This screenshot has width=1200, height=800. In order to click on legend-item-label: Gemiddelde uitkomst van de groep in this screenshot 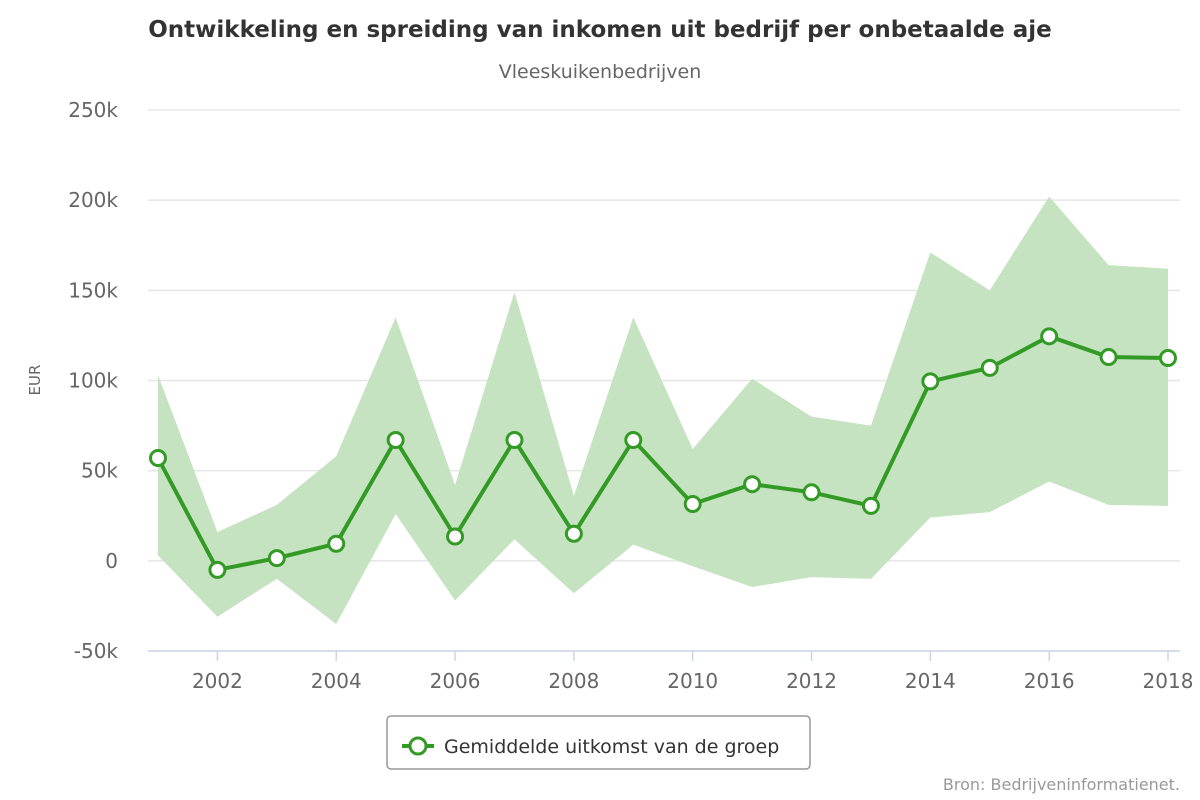, I will do `click(611, 747)`.